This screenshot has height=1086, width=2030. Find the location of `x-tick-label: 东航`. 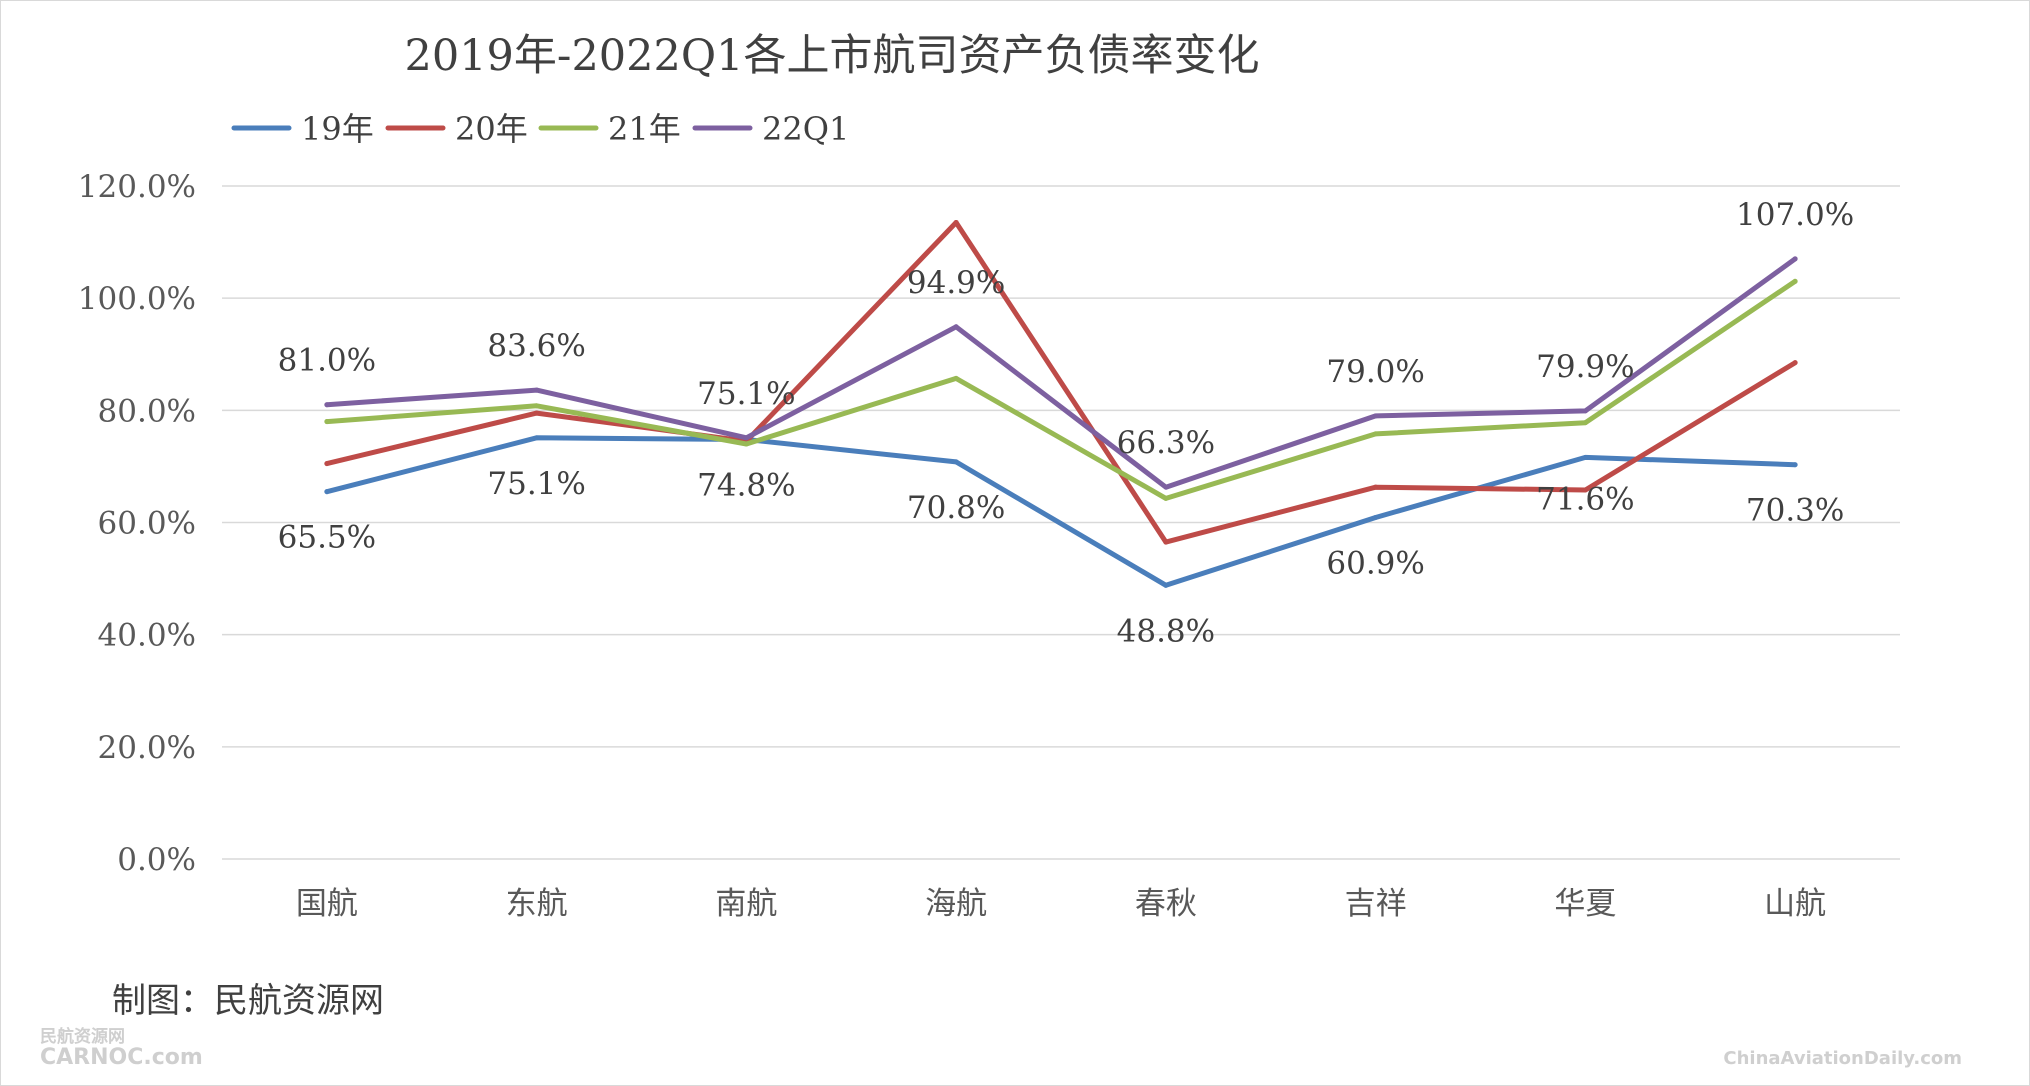

x-tick-label: 东航 is located at coordinates (537, 904).